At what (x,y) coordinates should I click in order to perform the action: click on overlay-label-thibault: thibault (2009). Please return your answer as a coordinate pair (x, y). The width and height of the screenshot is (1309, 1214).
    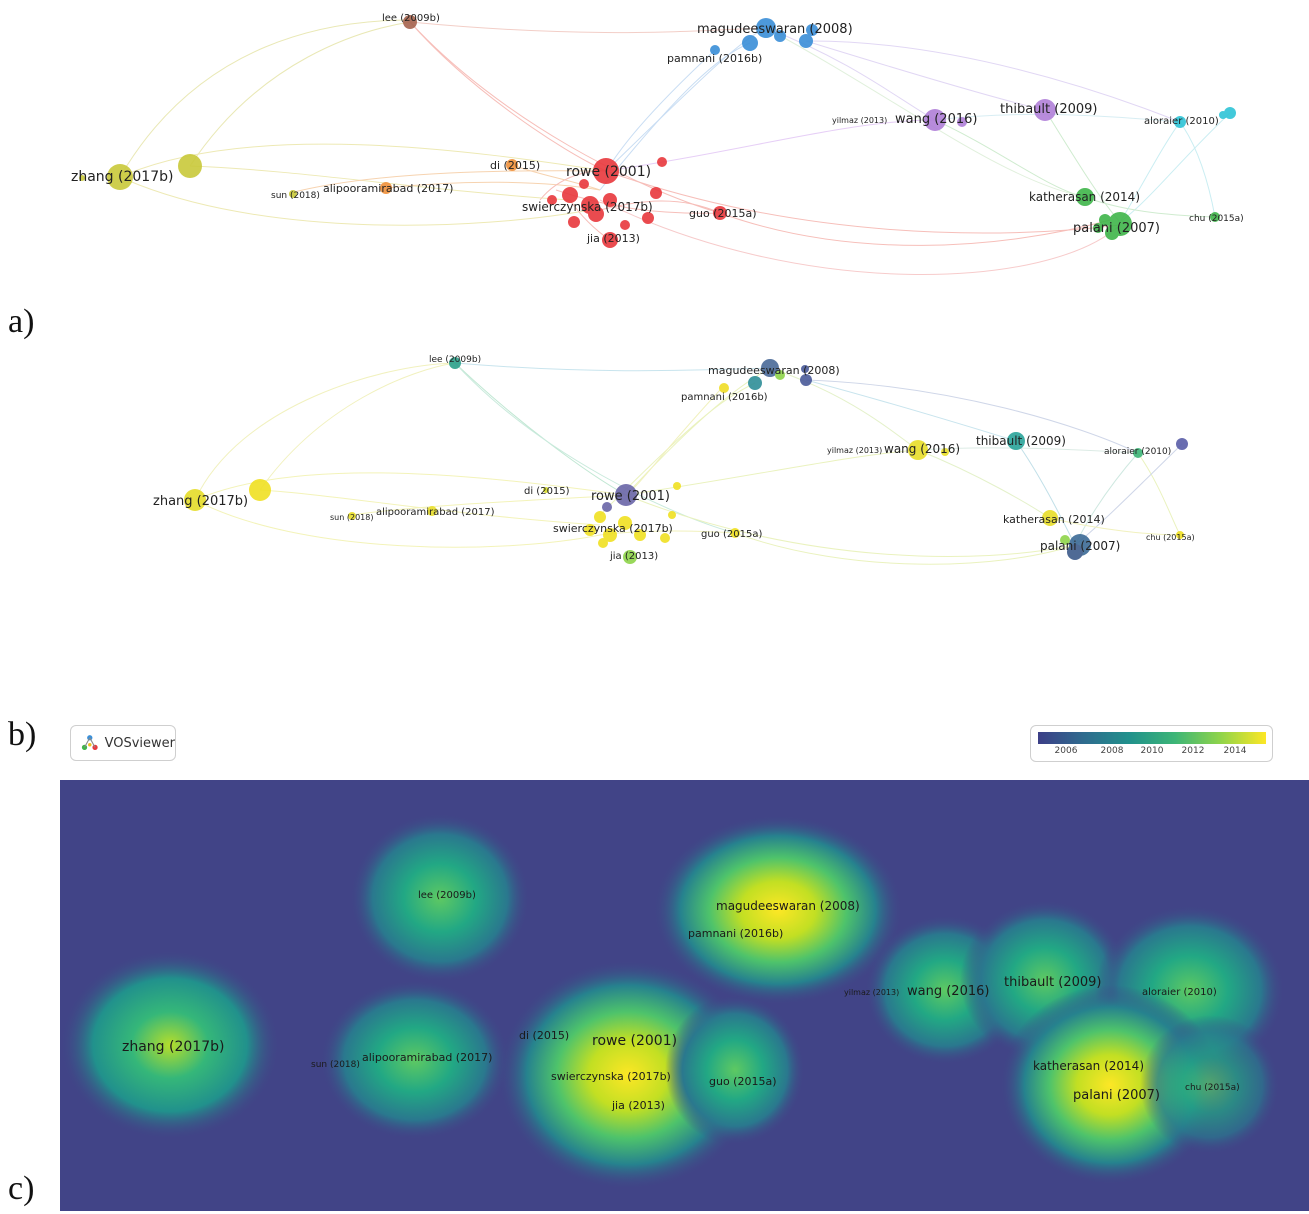
    Looking at the image, I should click on (1021, 441).